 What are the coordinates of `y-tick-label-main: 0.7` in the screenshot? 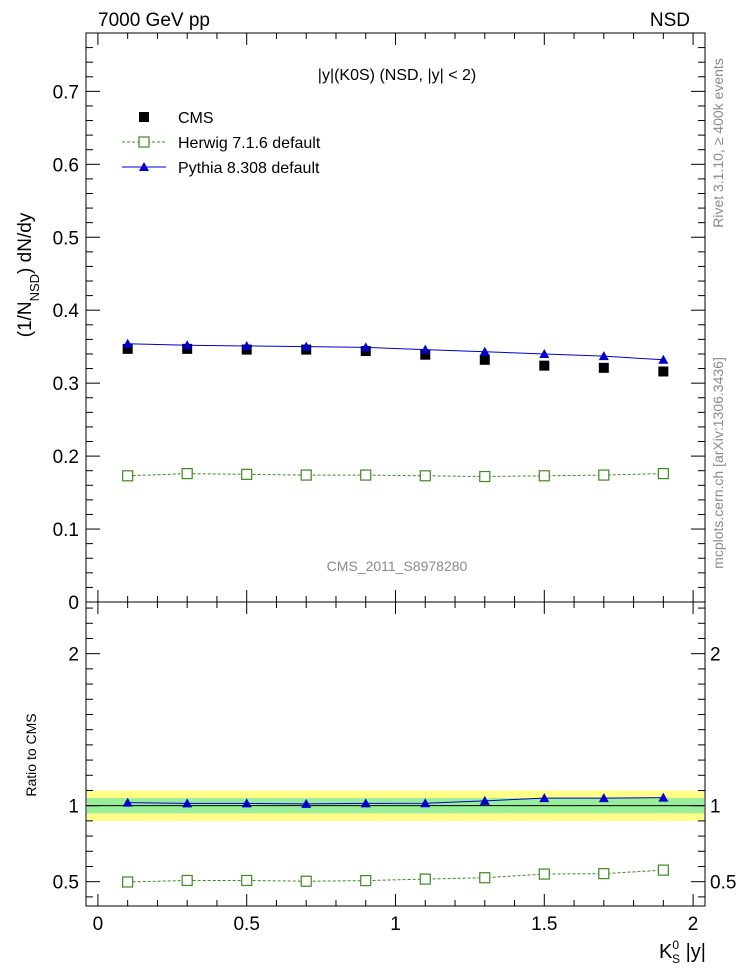 It's located at (66, 92).